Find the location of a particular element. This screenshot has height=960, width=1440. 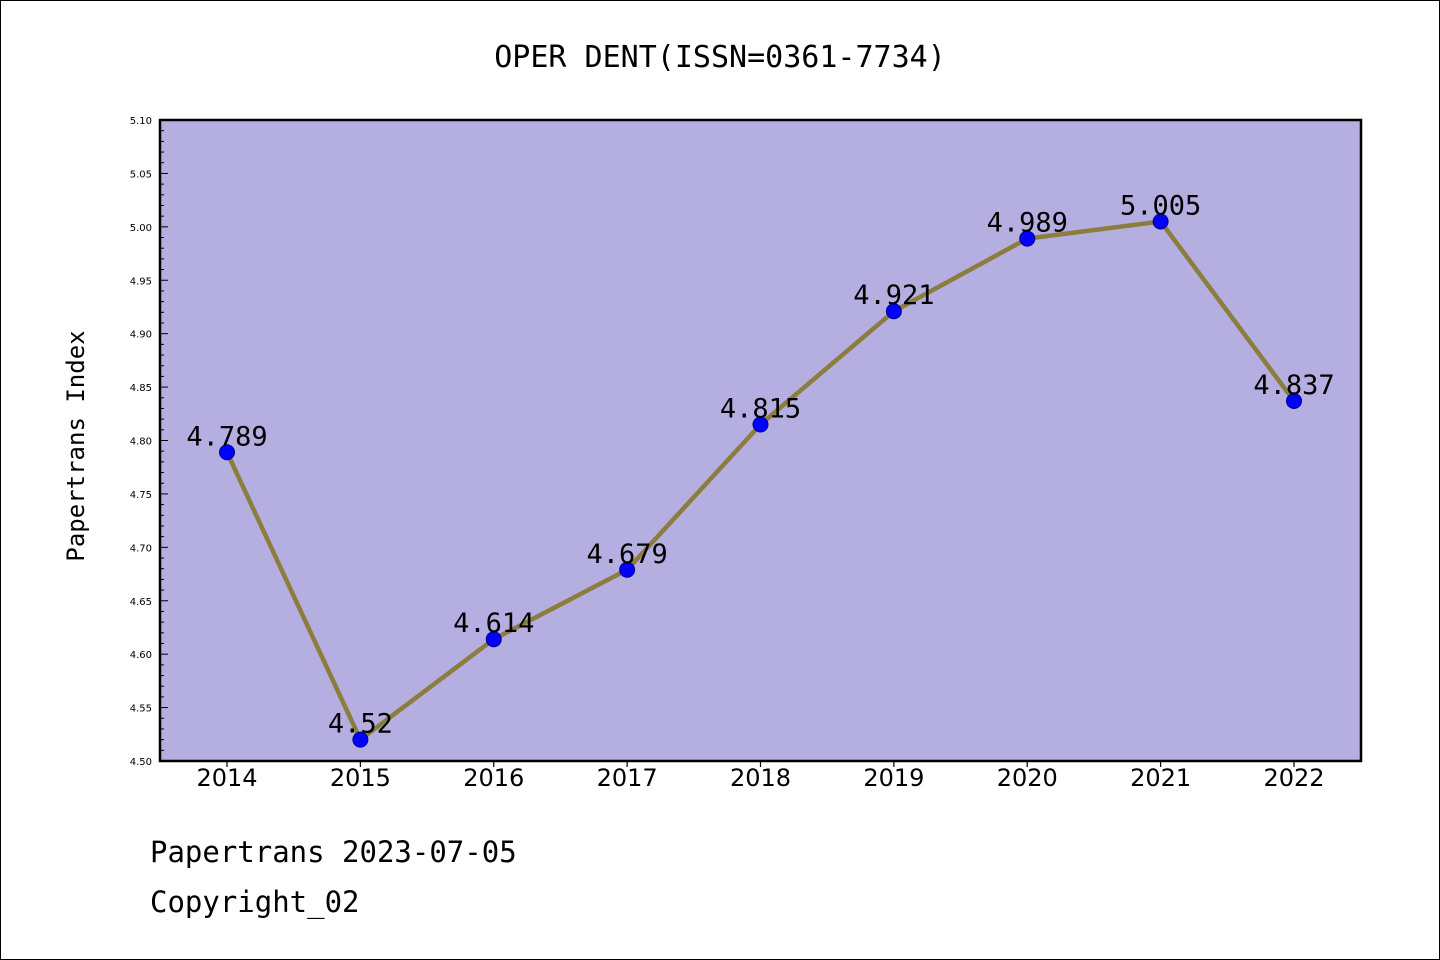

data-label: 4.614 is located at coordinates (493, 623).